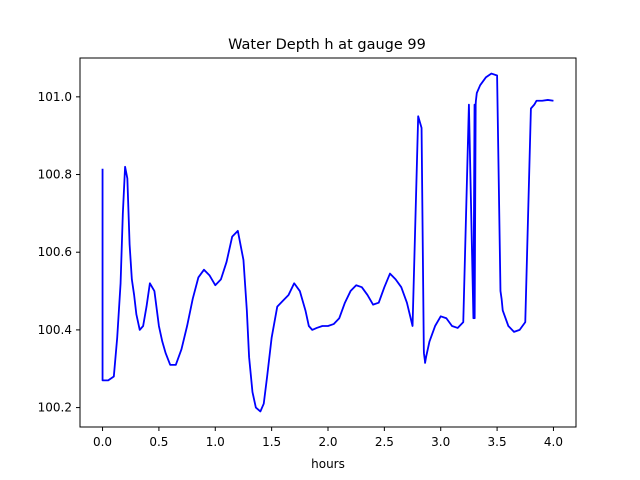  Describe the element at coordinates (327, 442) in the screenshot. I see `x-tick-label: 2.0` at that location.